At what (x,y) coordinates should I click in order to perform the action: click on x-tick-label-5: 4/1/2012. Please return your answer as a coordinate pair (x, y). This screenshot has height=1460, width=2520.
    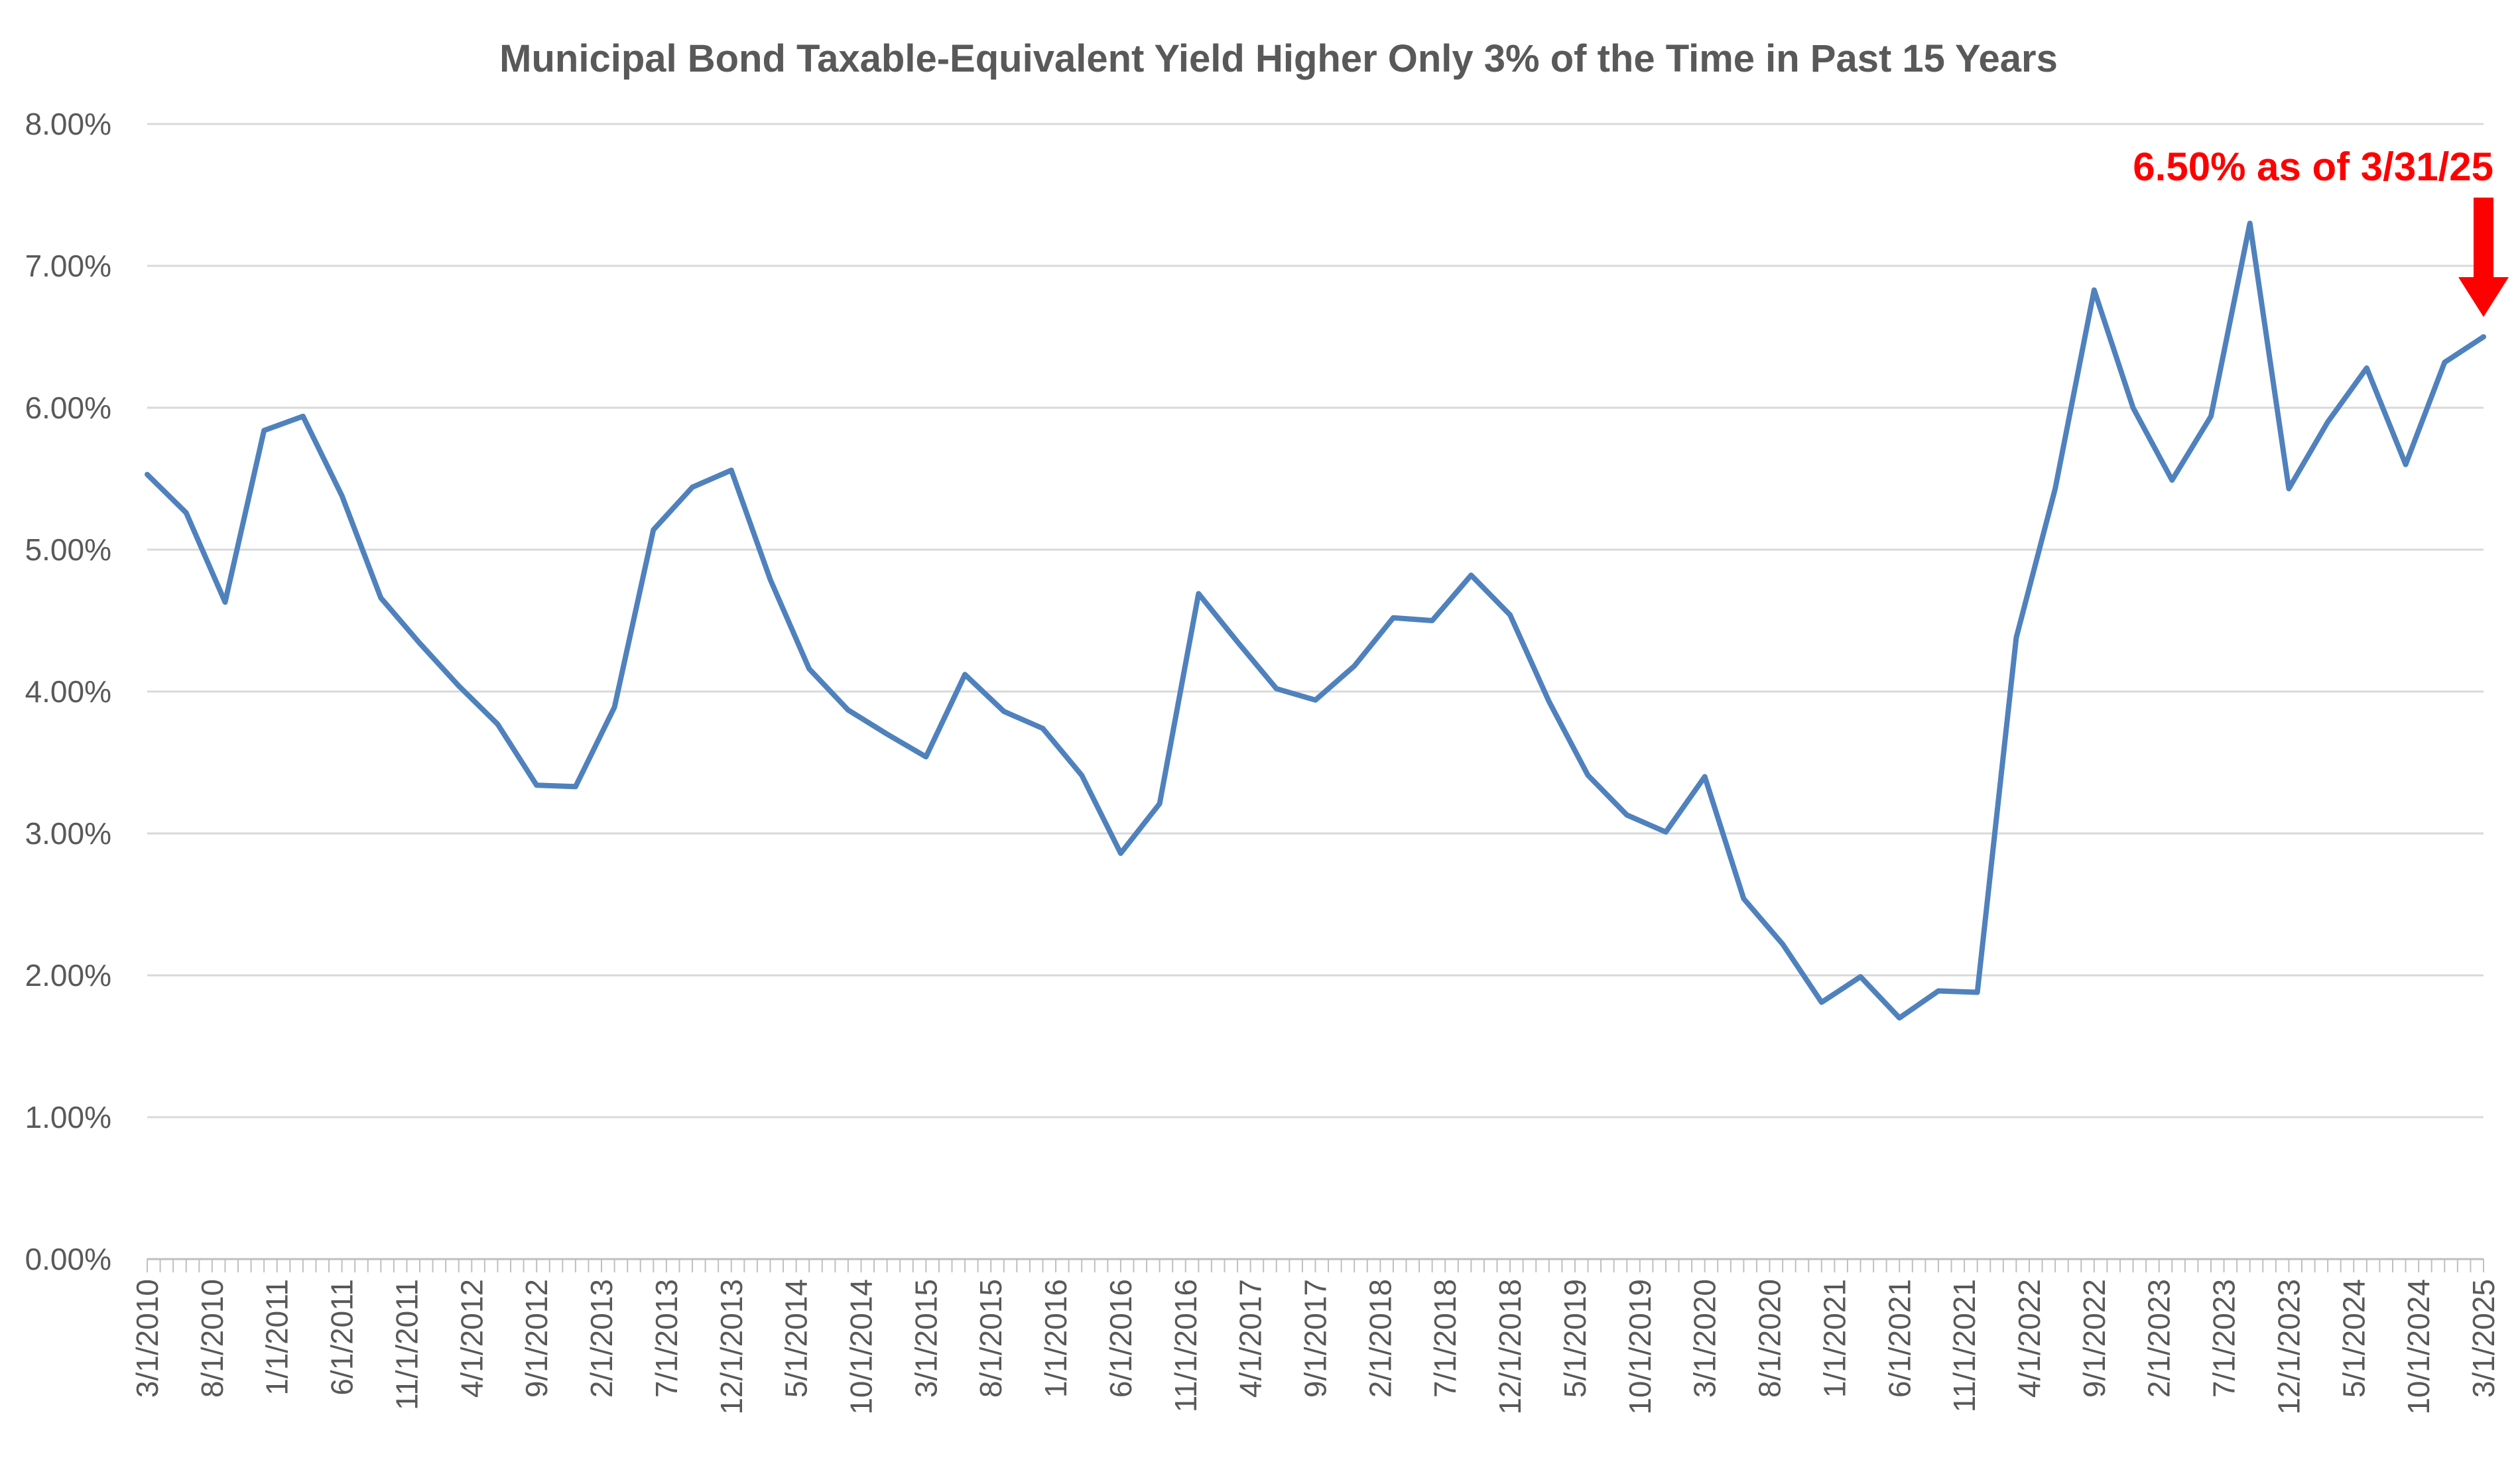
    Looking at the image, I should click on (471, 1339).